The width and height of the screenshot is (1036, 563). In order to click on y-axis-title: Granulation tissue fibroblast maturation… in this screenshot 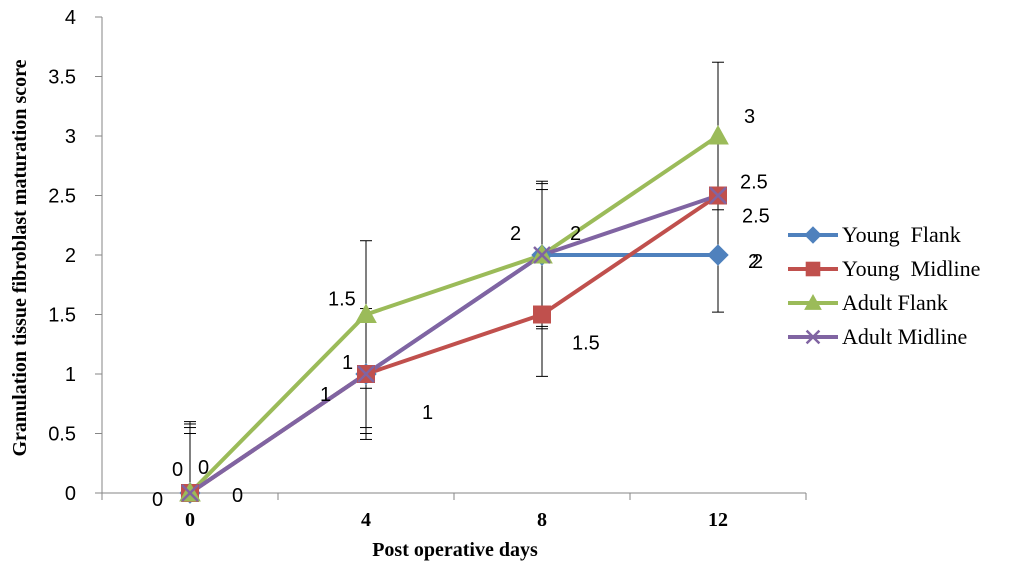, I will do `click(20, 257)`.